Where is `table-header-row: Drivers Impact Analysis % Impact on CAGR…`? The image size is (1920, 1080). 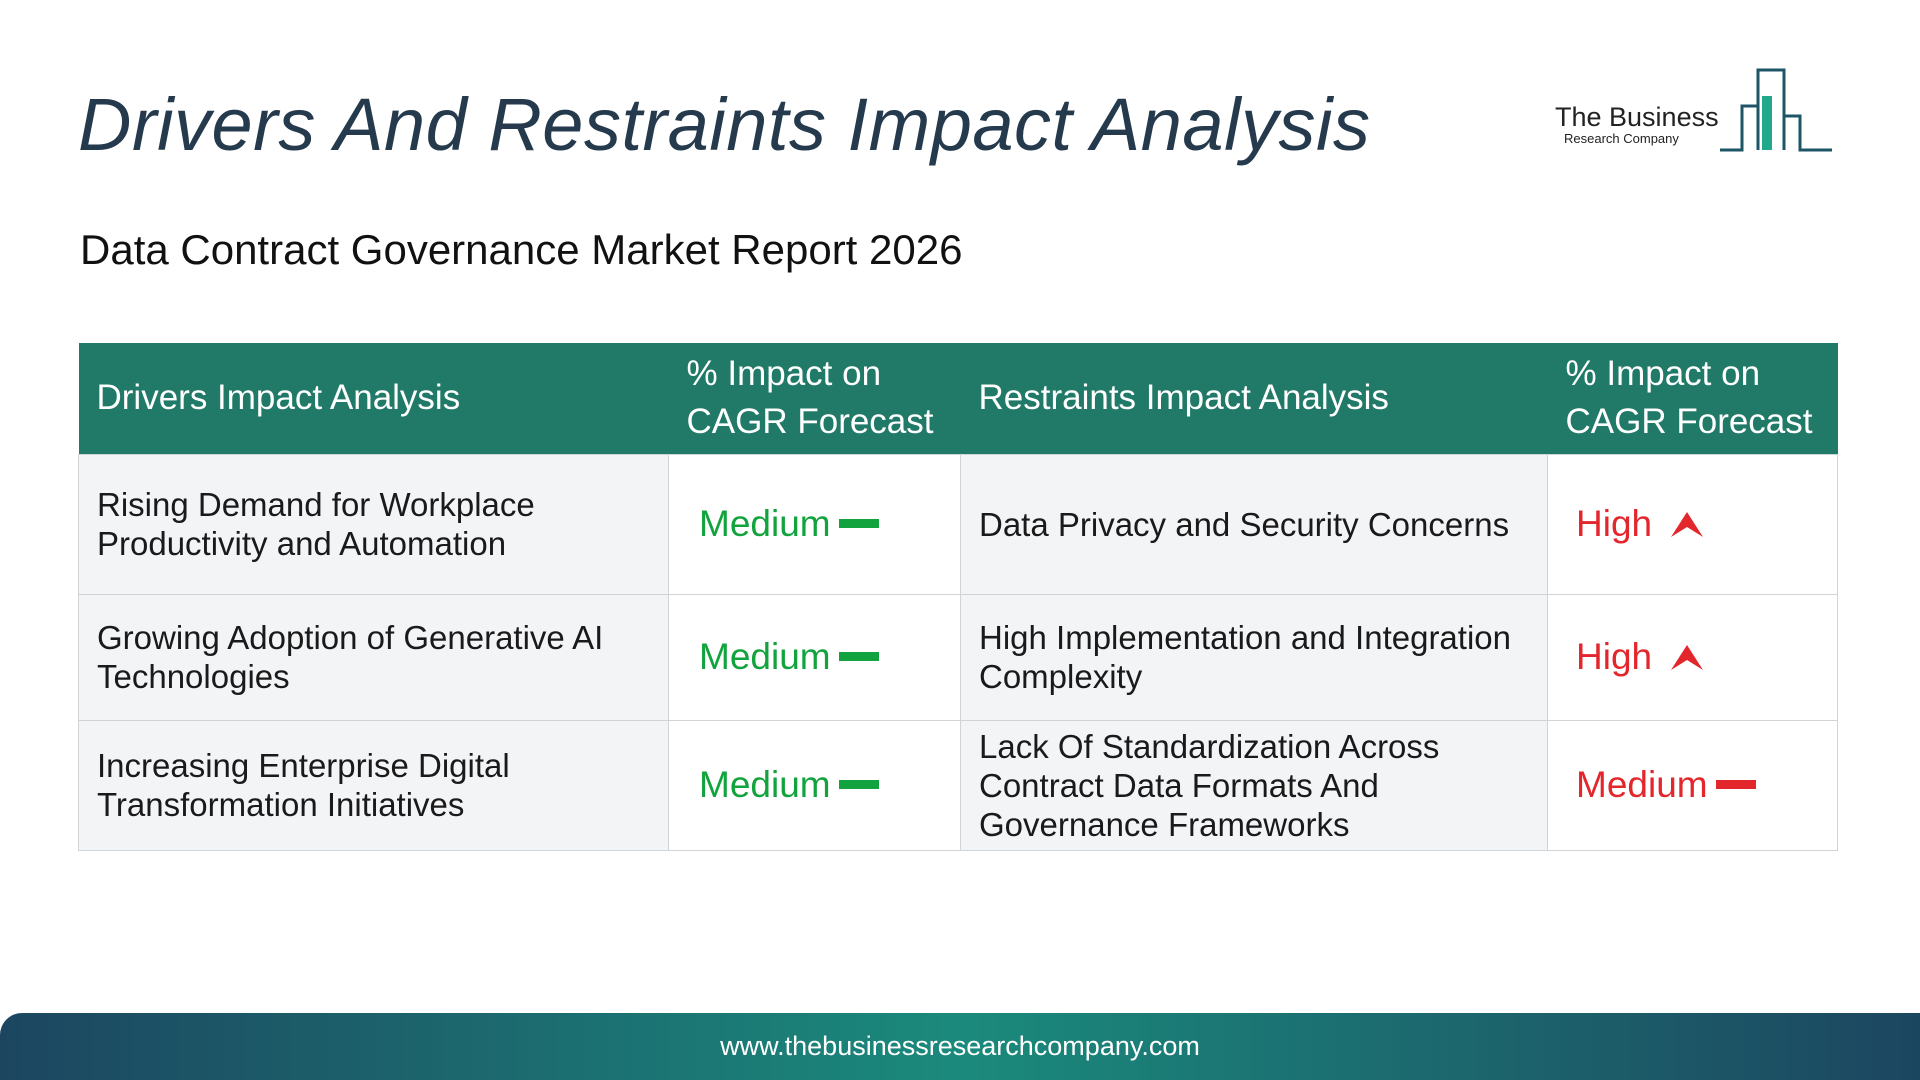
table-header-row: Drivers Impact Analysis % Impact on CAGR… is located at coordinates (958, 398).